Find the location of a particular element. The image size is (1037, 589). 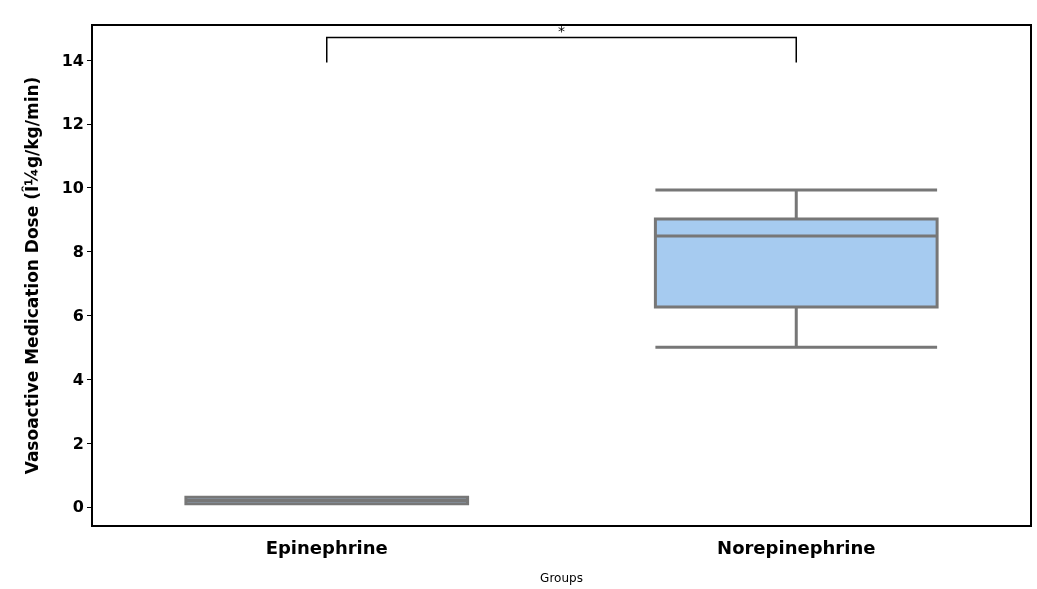

x-tick-label: Norepinephrine is located at coordinates (796, 547).